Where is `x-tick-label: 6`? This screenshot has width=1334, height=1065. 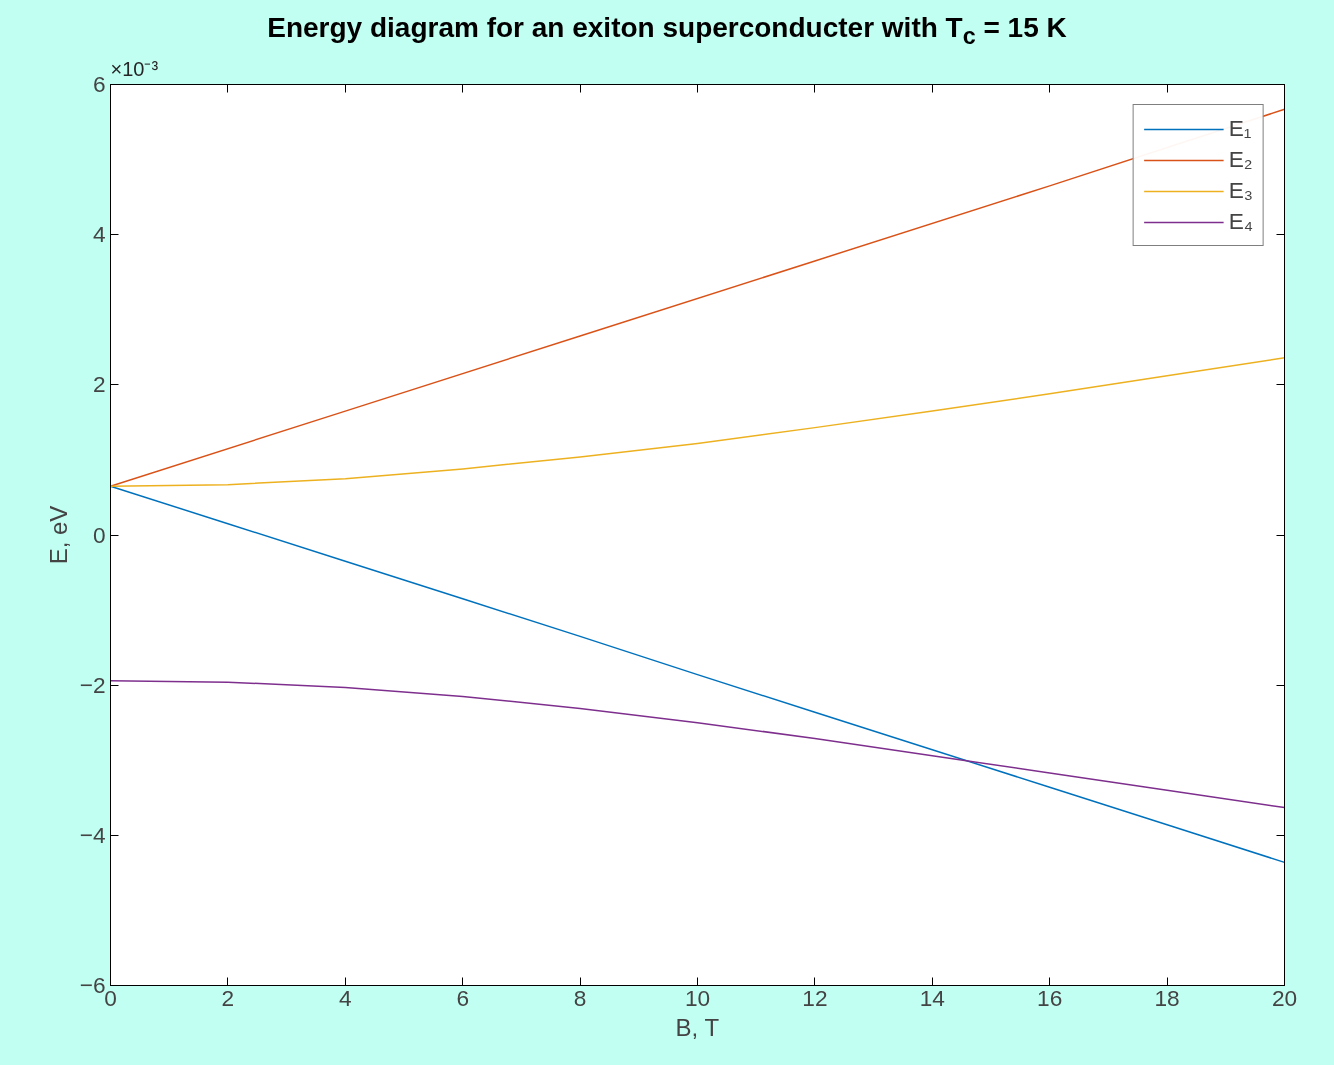
x-tick-label: 6 is located at coordinates (463, 997).